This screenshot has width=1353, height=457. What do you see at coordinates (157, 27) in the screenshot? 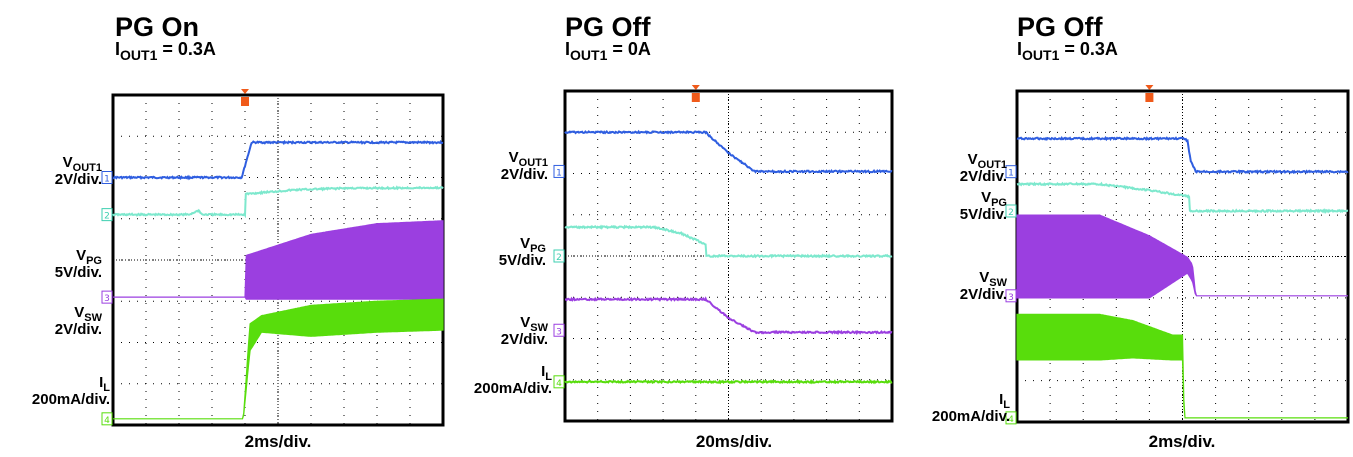
I see `panel-title: PG On` at bounding box center [157, 27].